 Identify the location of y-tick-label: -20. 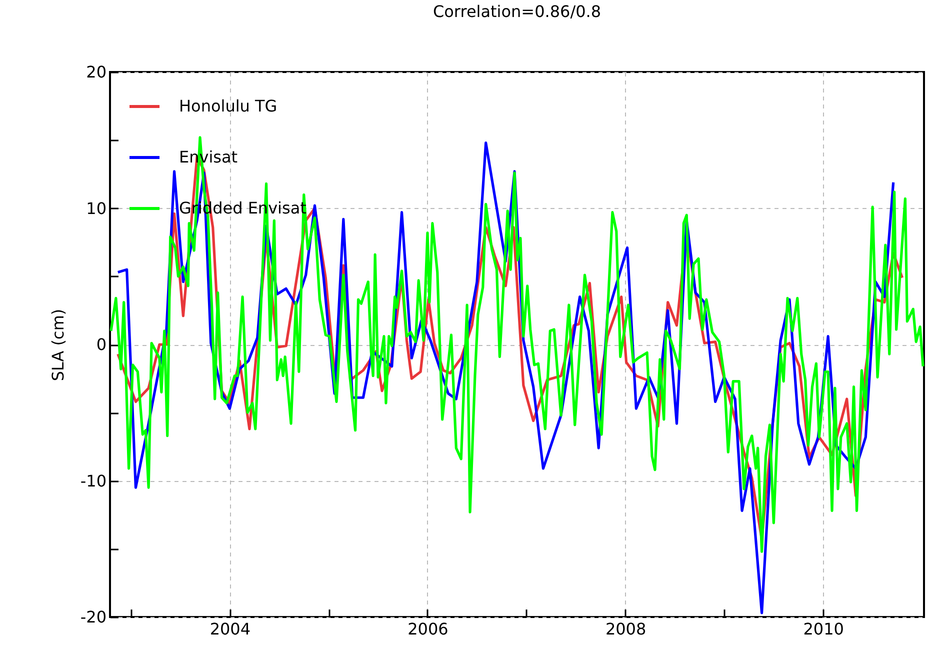
(93, 617).